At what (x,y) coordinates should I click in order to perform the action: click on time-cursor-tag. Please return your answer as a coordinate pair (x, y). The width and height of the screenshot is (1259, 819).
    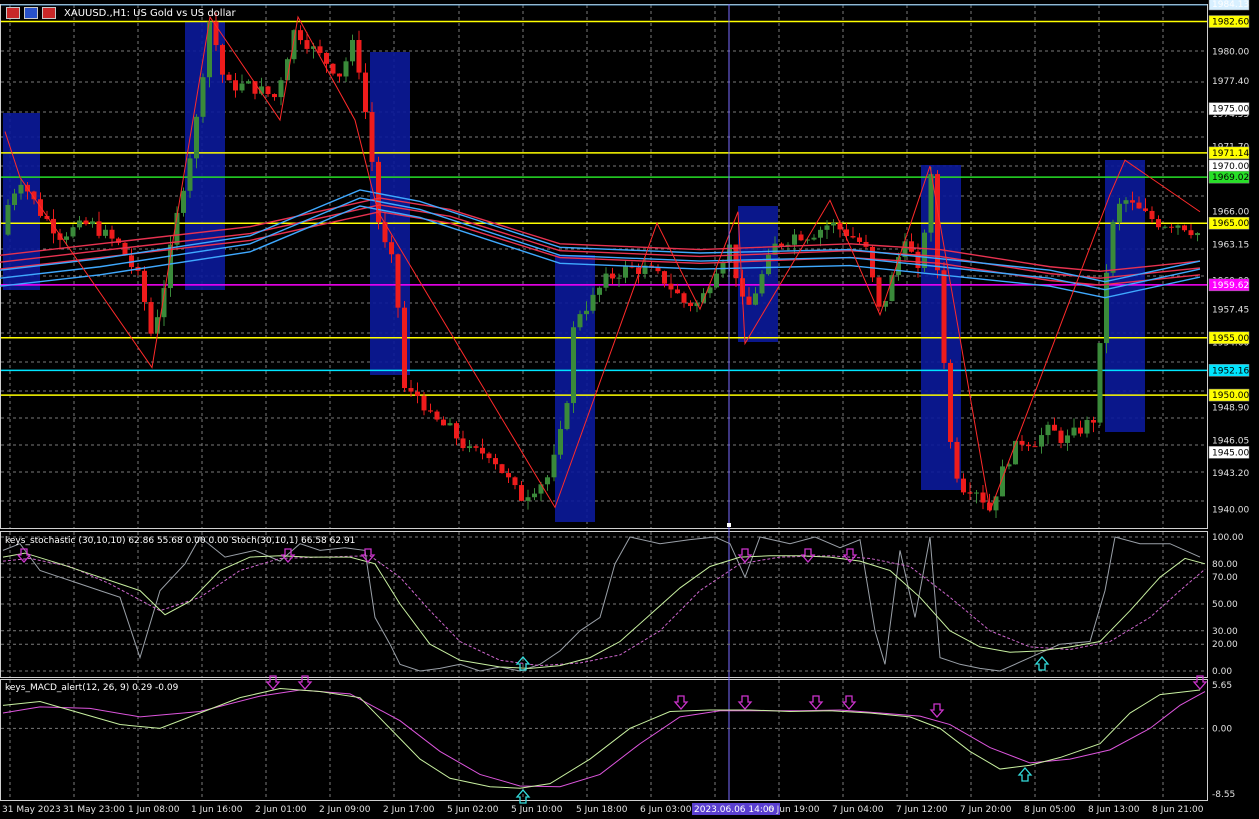
    Looking at the image, I should click on (736, 809).